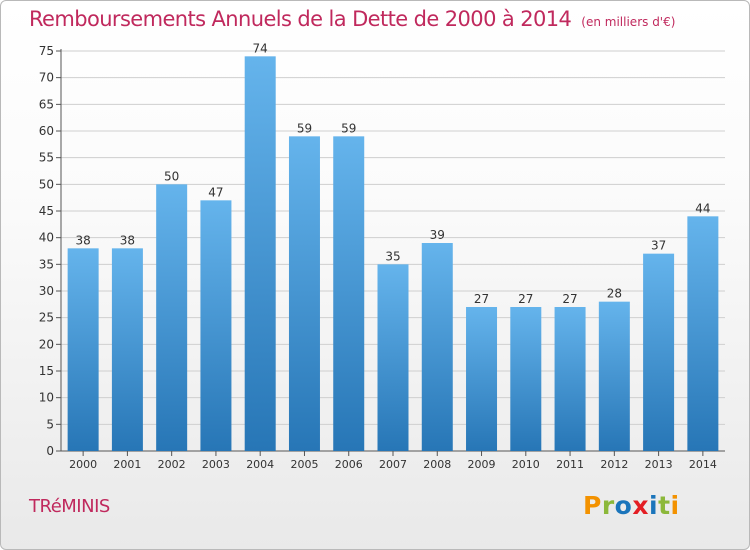 The width and height of the screenshot is (750, 550). What do you see at coordinates (46, 291) in the screenshot?
I see `y-tick-label: 30` at bounding box center [46, 291].